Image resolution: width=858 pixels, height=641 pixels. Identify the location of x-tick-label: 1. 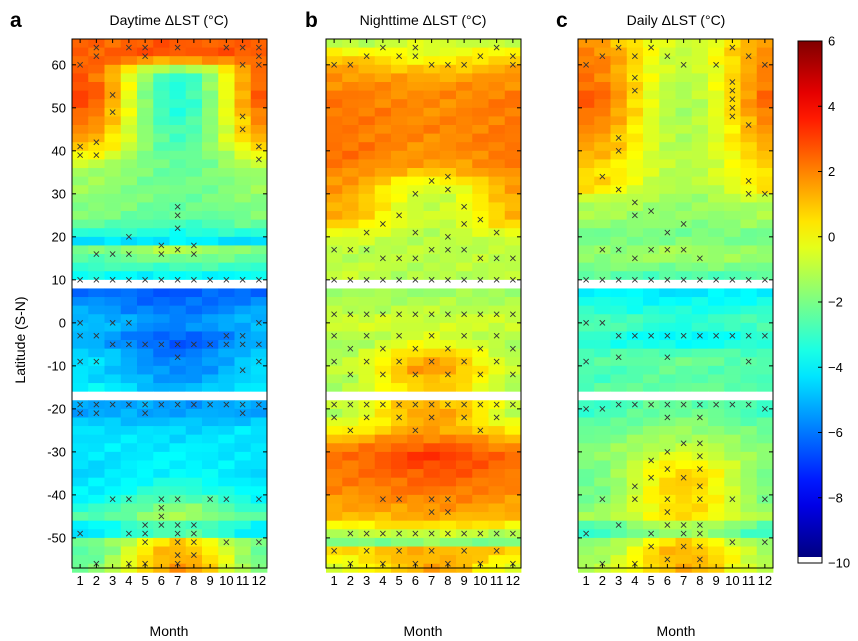
(80, 580).